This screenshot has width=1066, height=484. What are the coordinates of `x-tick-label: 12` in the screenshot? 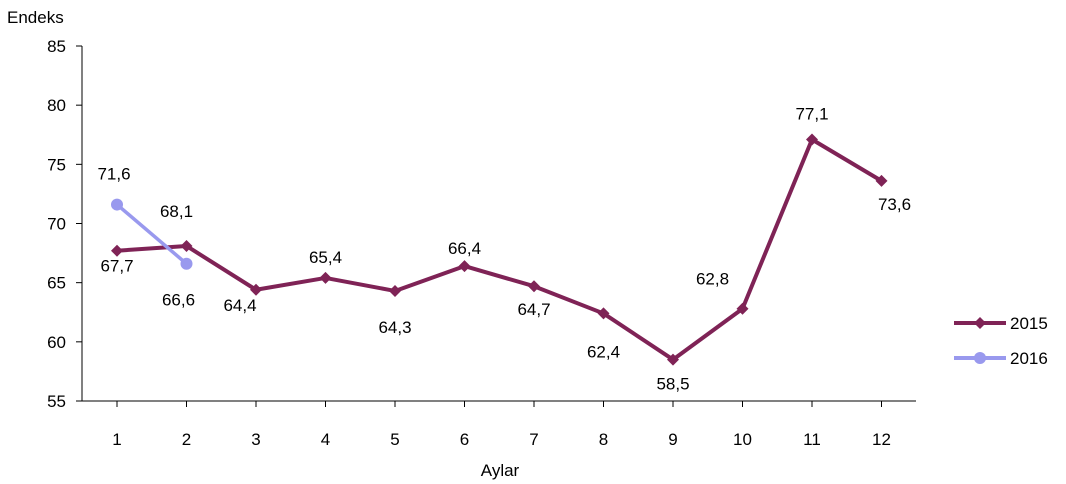 It's located at (881, 439).